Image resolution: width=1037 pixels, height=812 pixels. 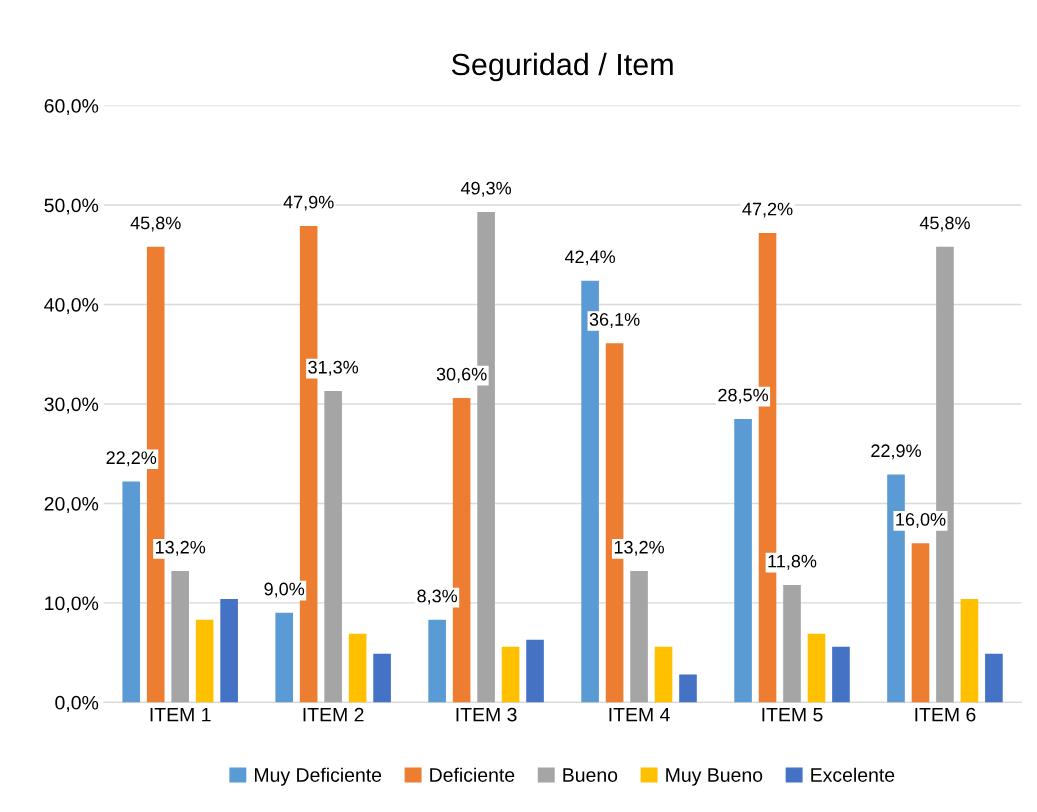 I want to click on y-tick-label: 30,0%, so click(x=71, y=405).